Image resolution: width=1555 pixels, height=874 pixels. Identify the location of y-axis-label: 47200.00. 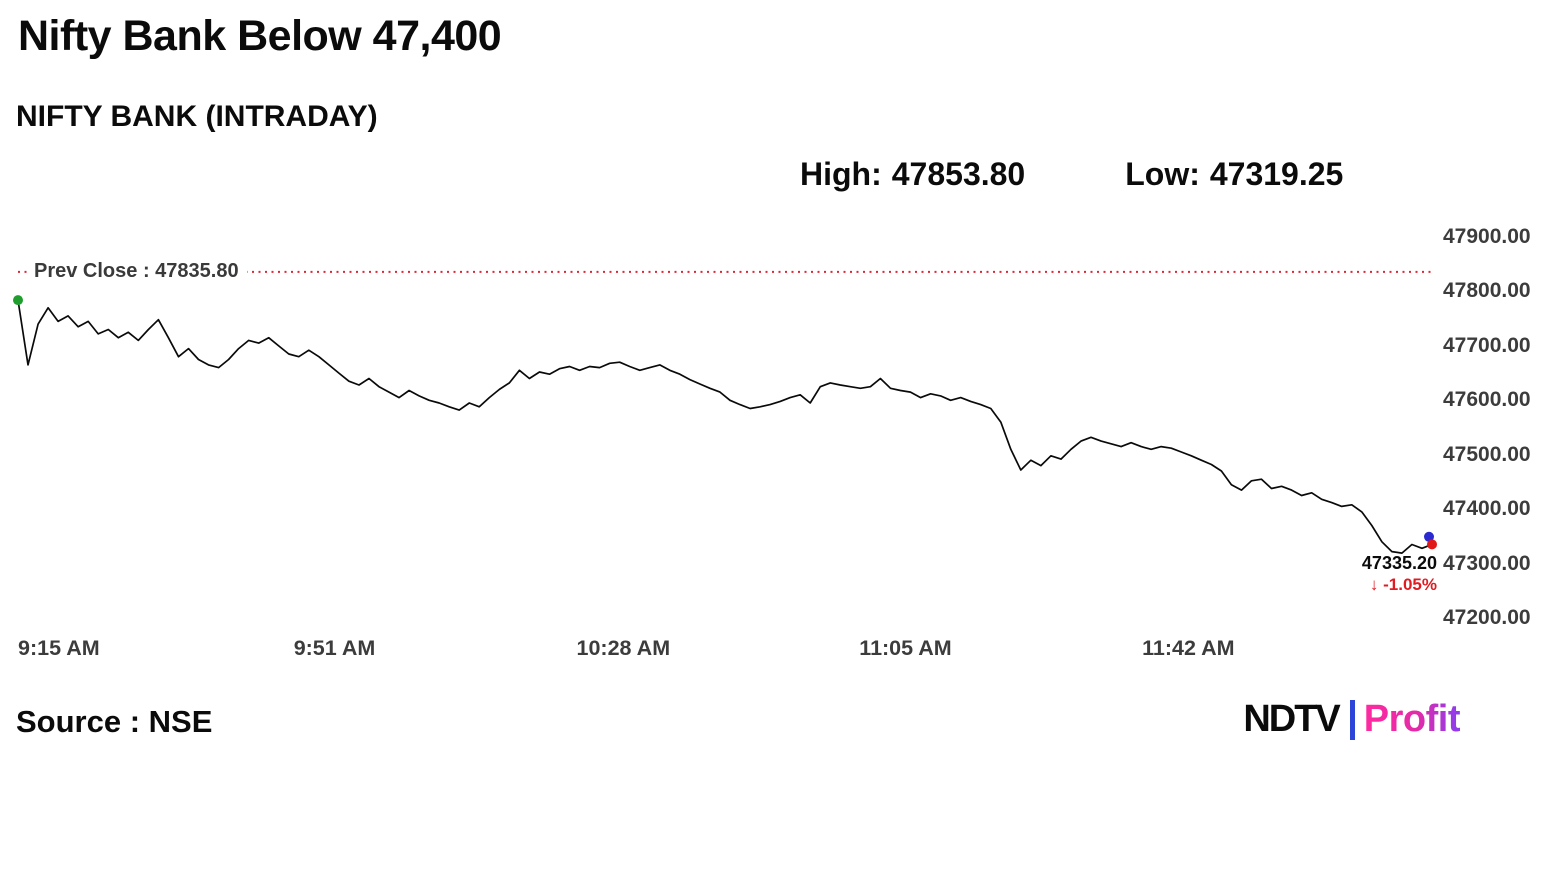
(1487, 617).